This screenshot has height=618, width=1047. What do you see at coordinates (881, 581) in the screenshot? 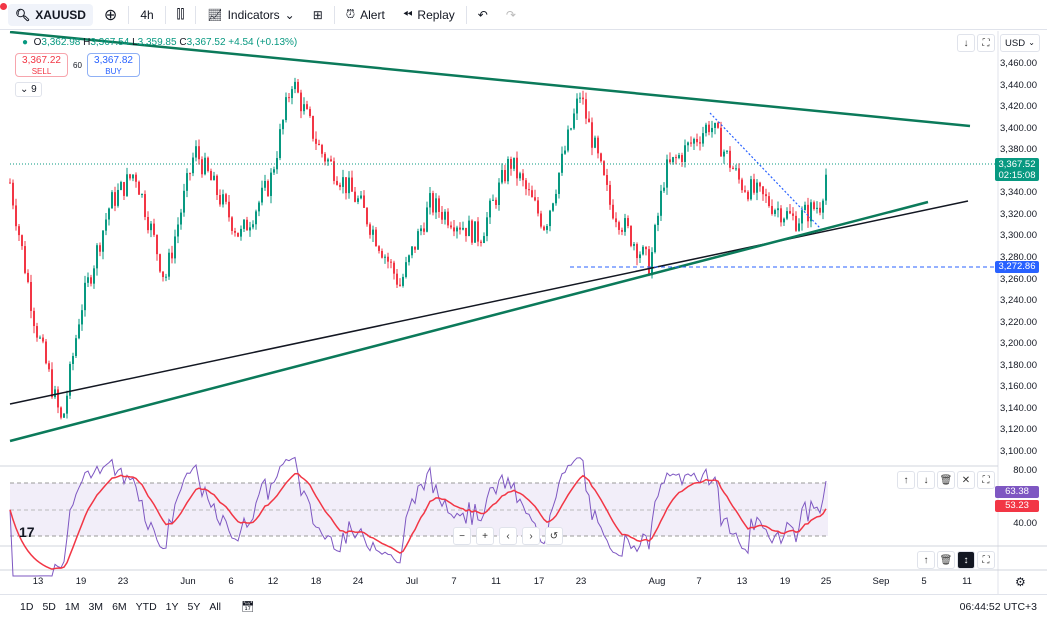
I see `time-tick: Sep` at bounding box center [881, 581].